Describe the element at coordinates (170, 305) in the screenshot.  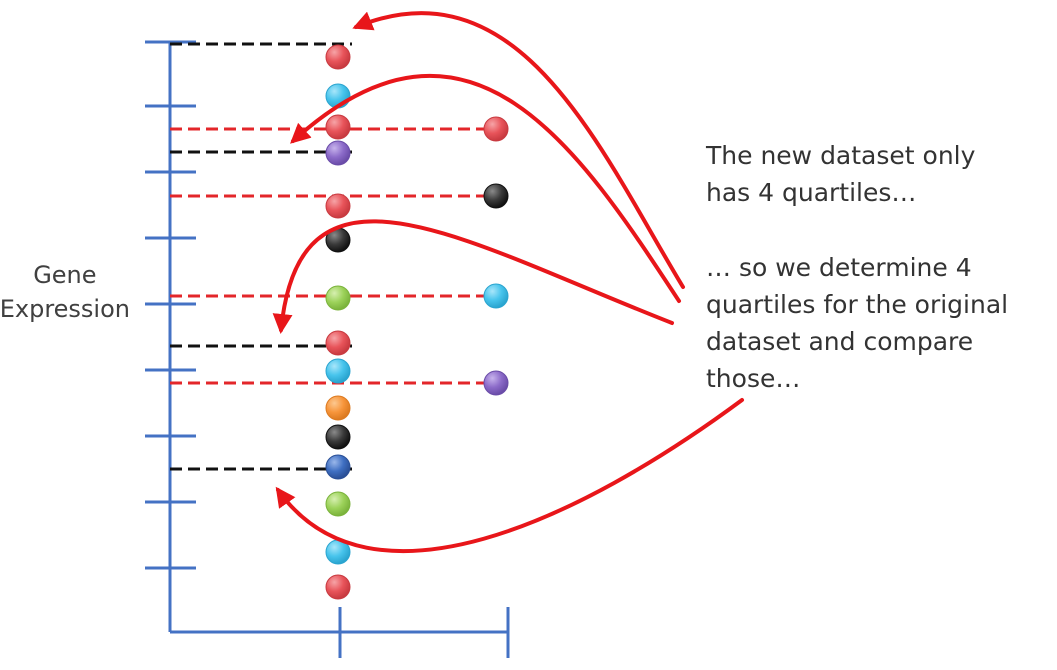
I see `y-axis-ticks` at that location.